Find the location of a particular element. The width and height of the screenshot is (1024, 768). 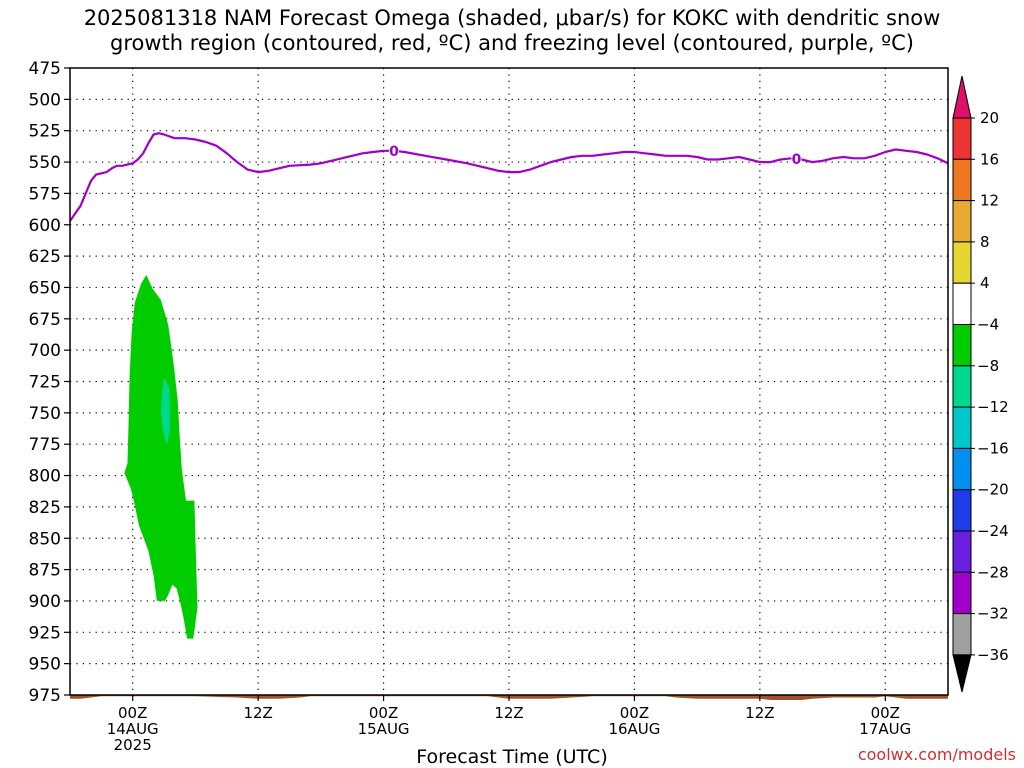

colorbar-label: 4 is located at coordinates (985, 283).